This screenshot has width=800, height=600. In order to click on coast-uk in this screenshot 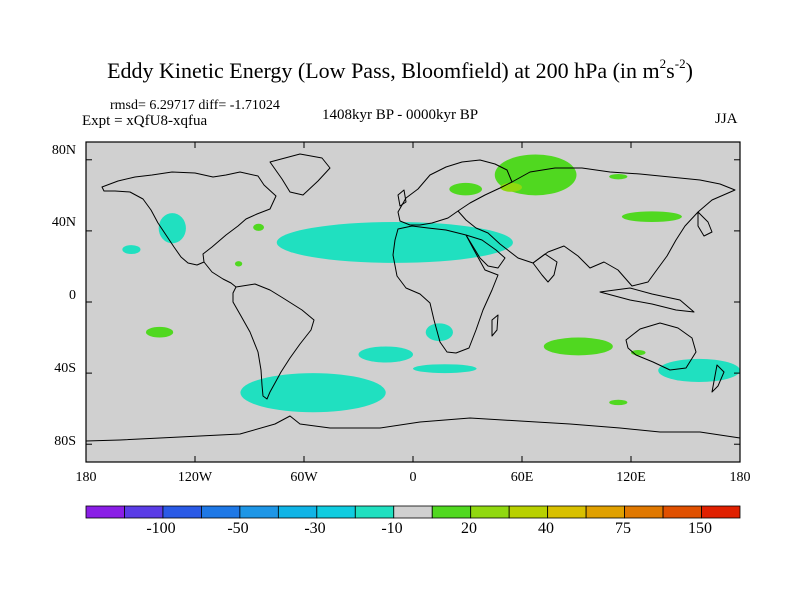, I will do `click(402, 198)`.